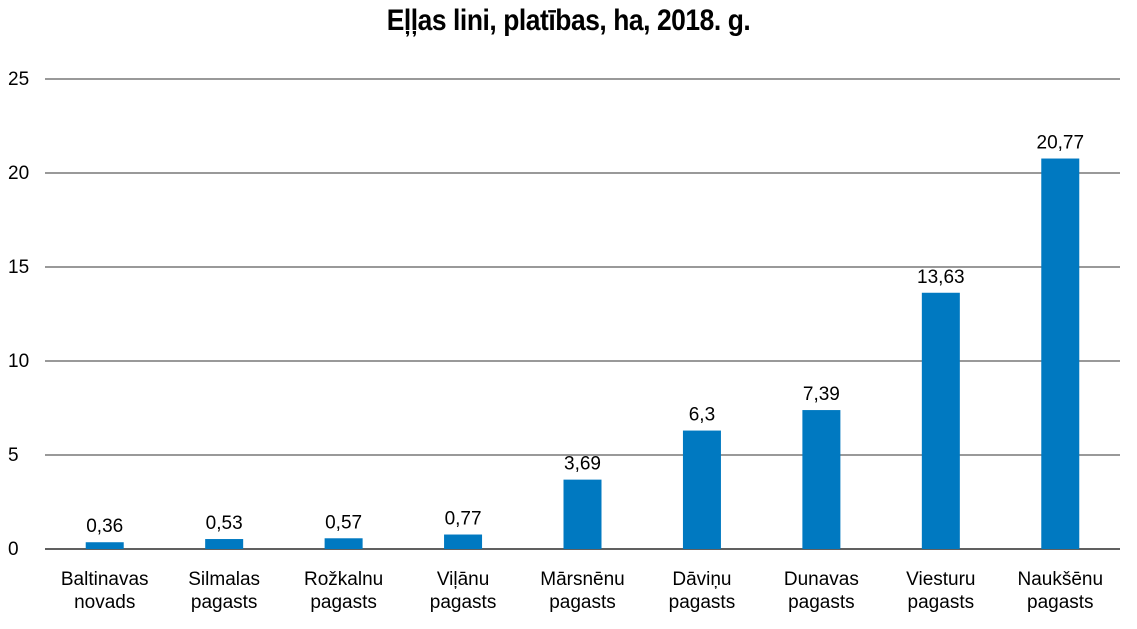 Image resolution: width=1137 pixels, height=629 pixels. Describe the element at coordinates (1060, 591) in the screenshot. I see `x-tick-label: Naukšēnu pagasts` at that location.